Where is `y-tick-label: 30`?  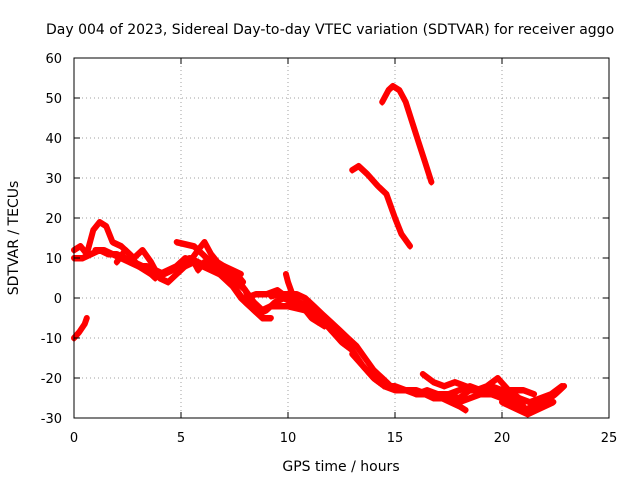 y-tick-label: 30 is located at coordinates (53, 179).